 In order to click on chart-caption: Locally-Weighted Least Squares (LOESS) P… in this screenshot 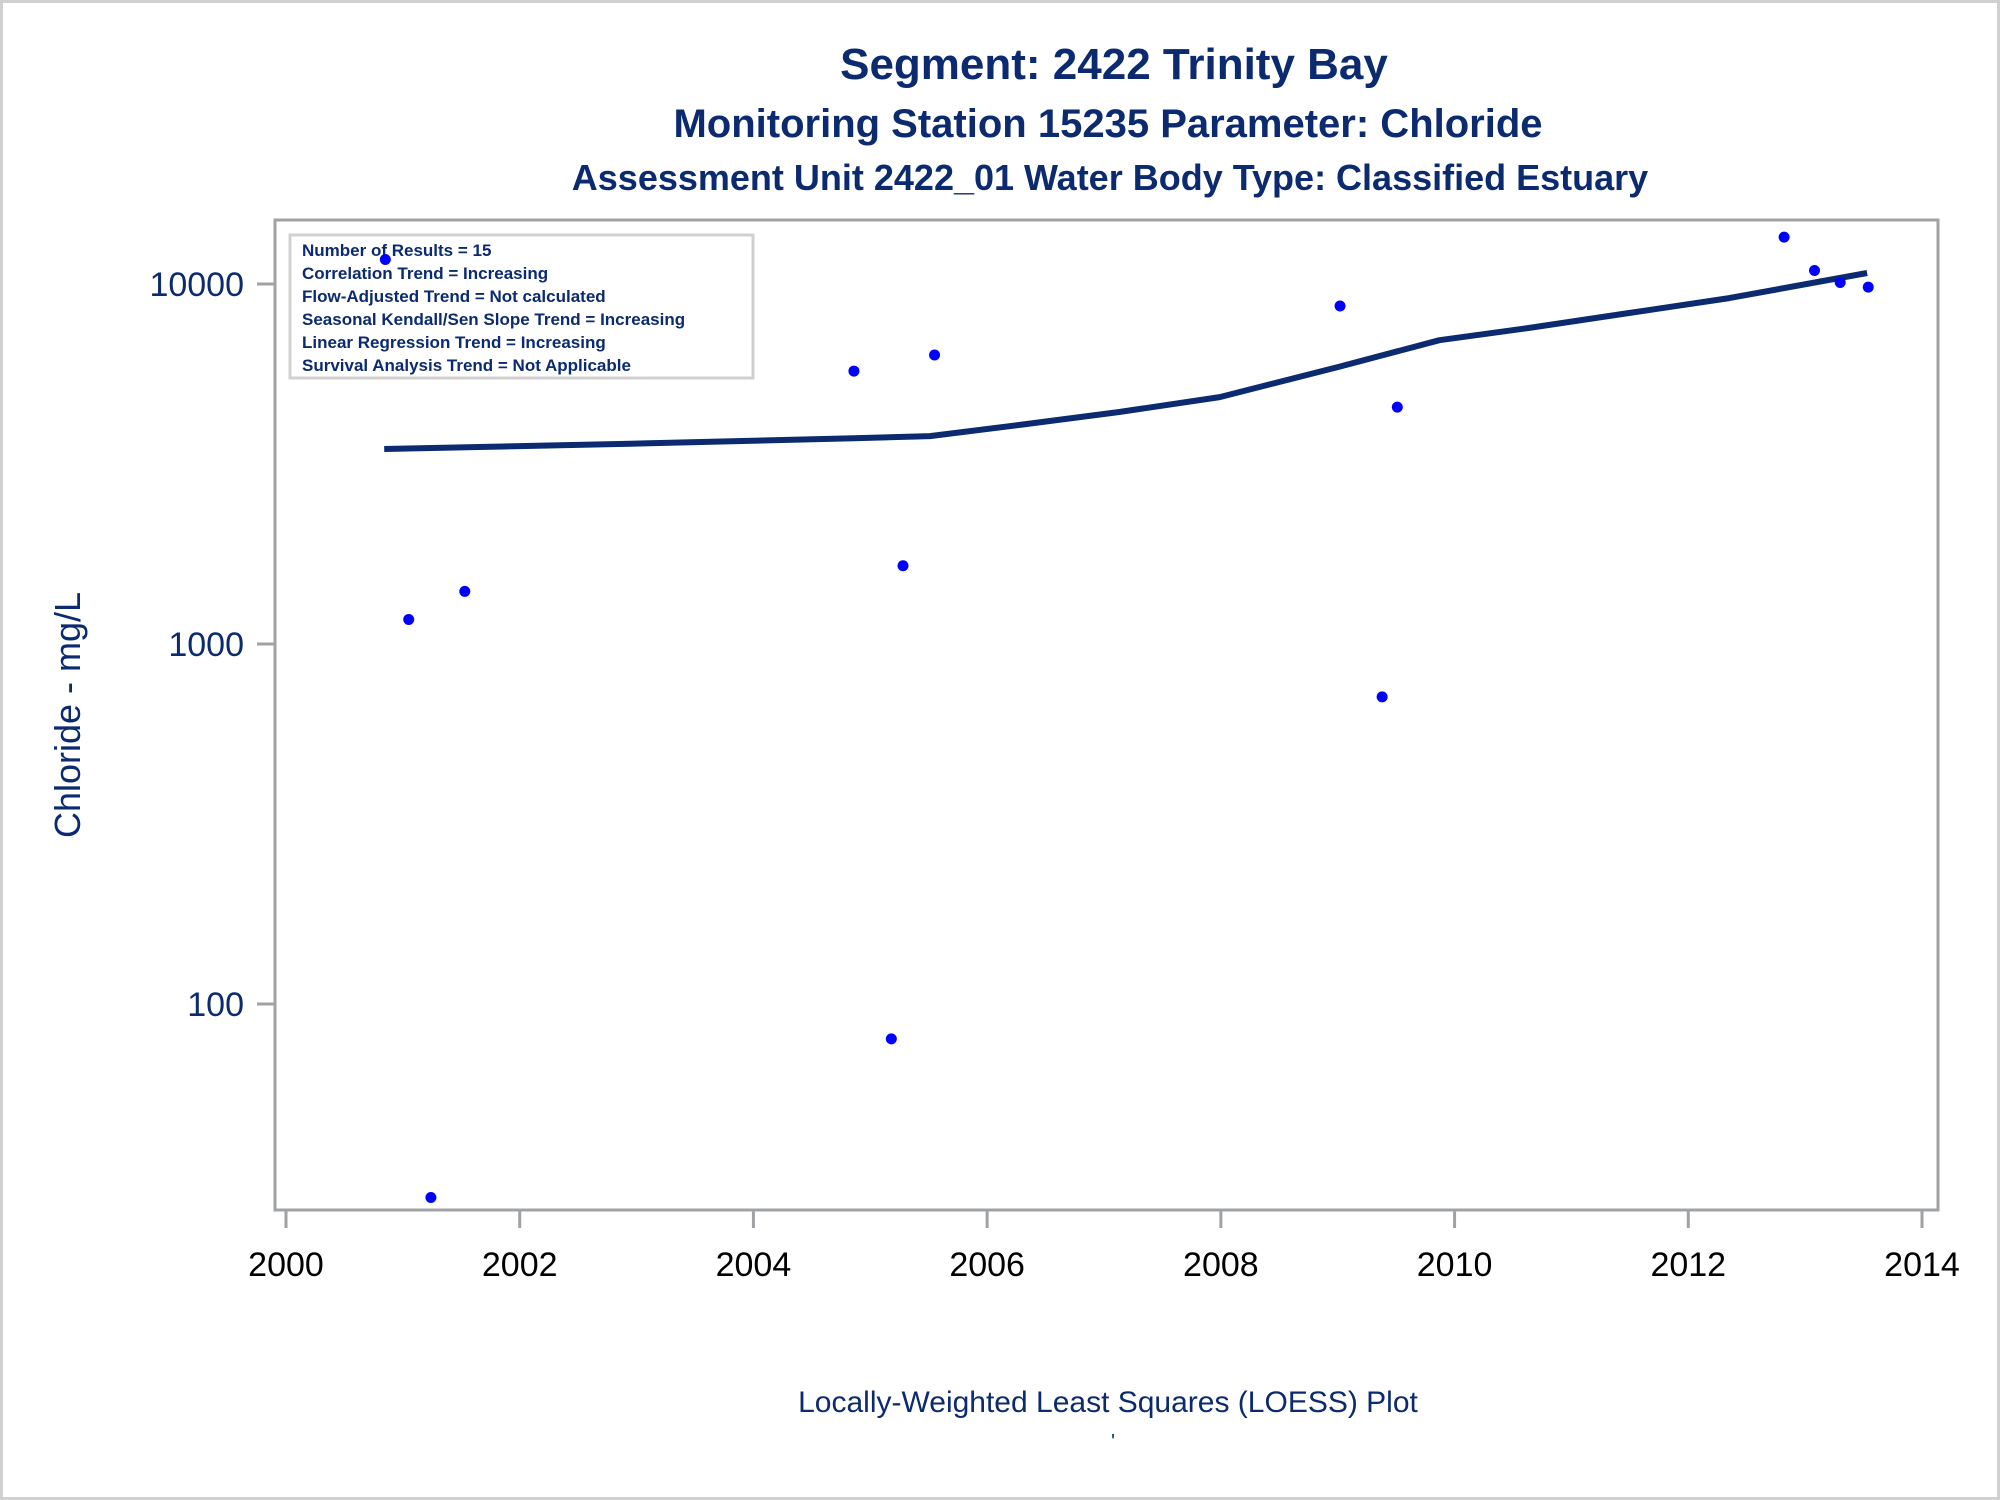, I will do `click(1108, 1402)`.